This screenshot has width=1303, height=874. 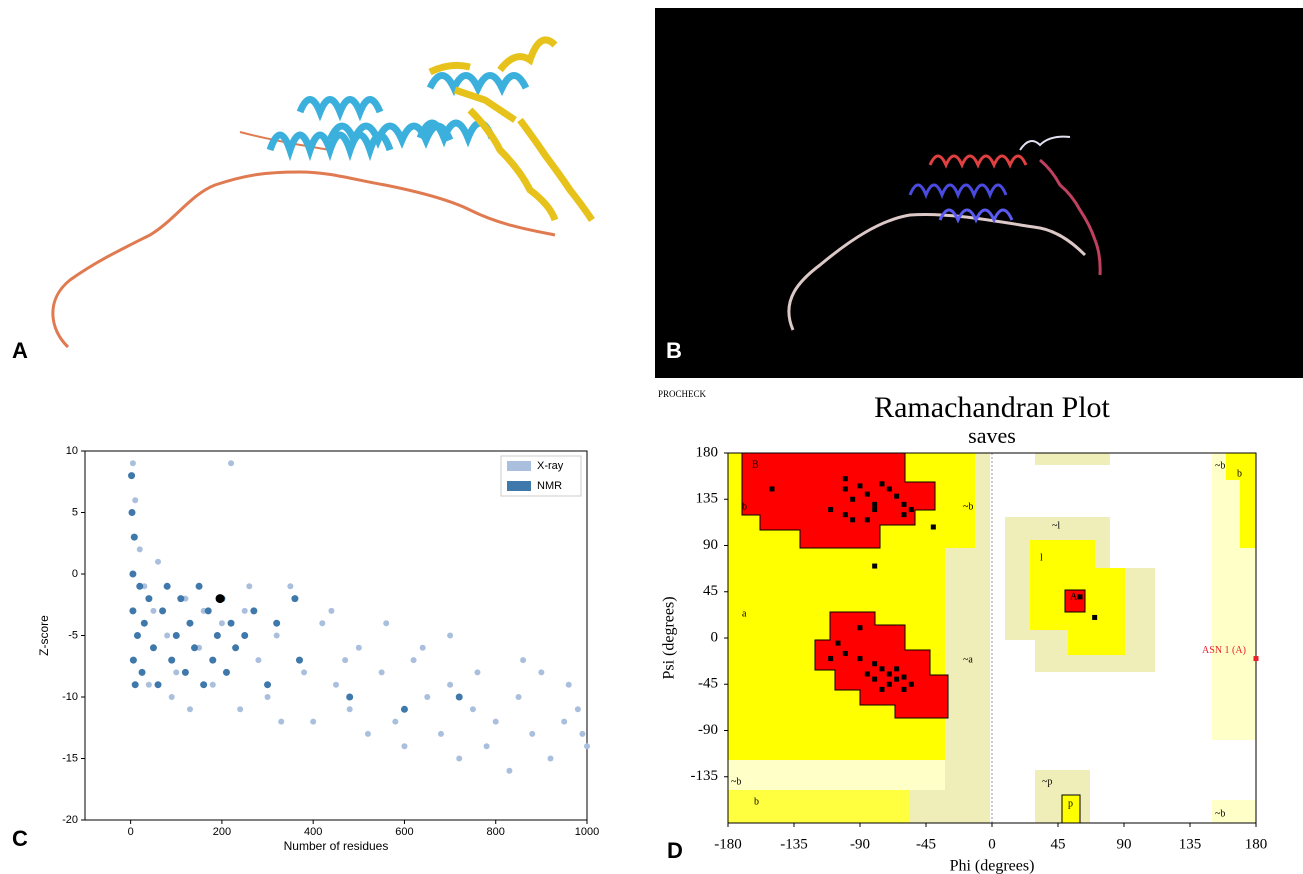 I want to click on y-tick-label: 180, so click(x=707, y=452).